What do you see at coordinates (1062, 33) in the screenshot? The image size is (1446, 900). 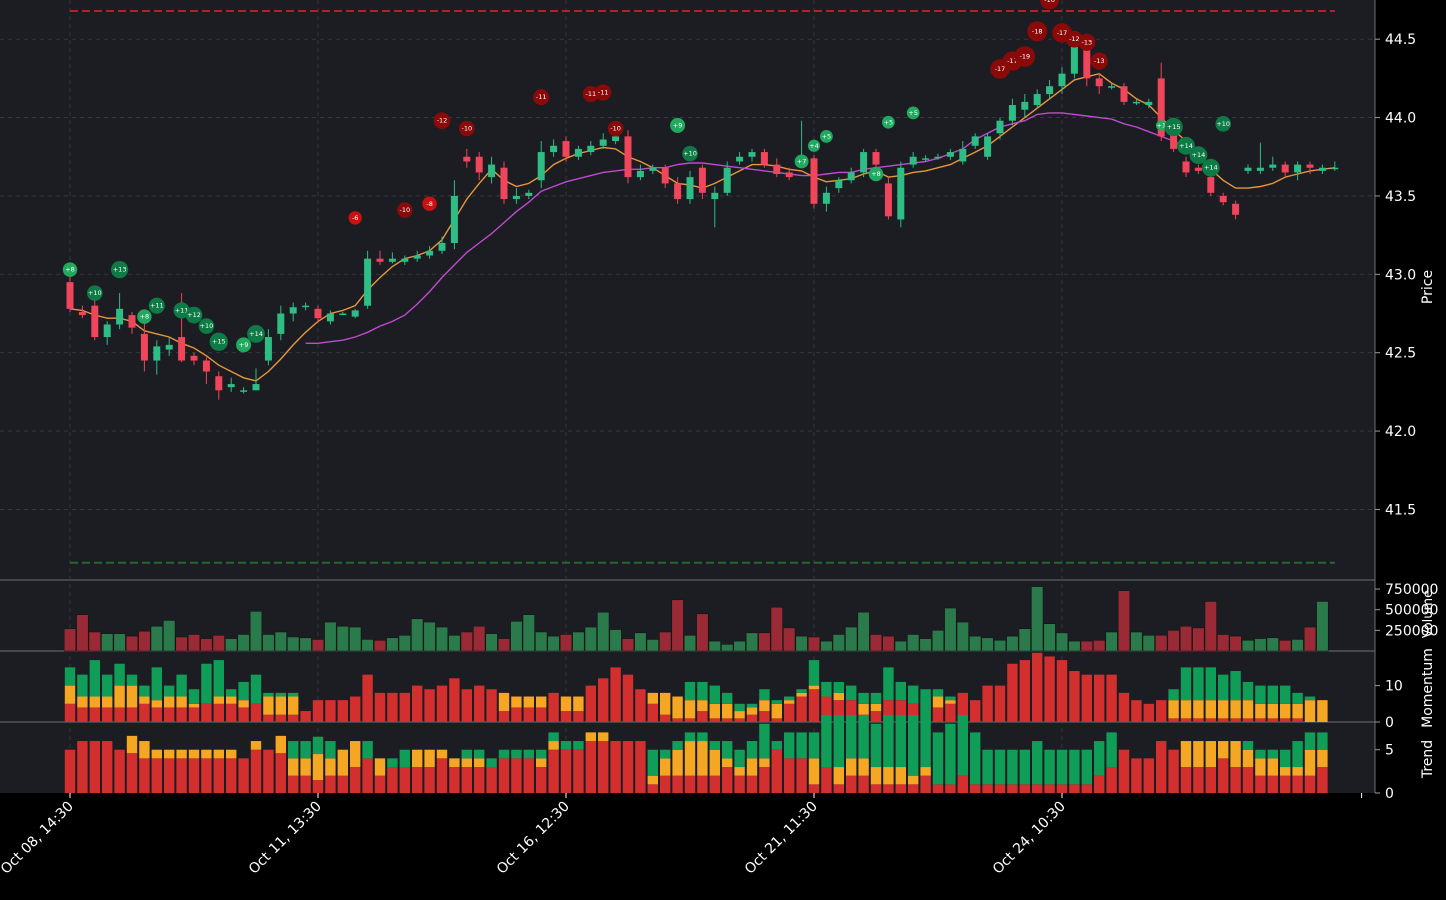 I see `signal-label: -17` at bounding box center [1062, 33].